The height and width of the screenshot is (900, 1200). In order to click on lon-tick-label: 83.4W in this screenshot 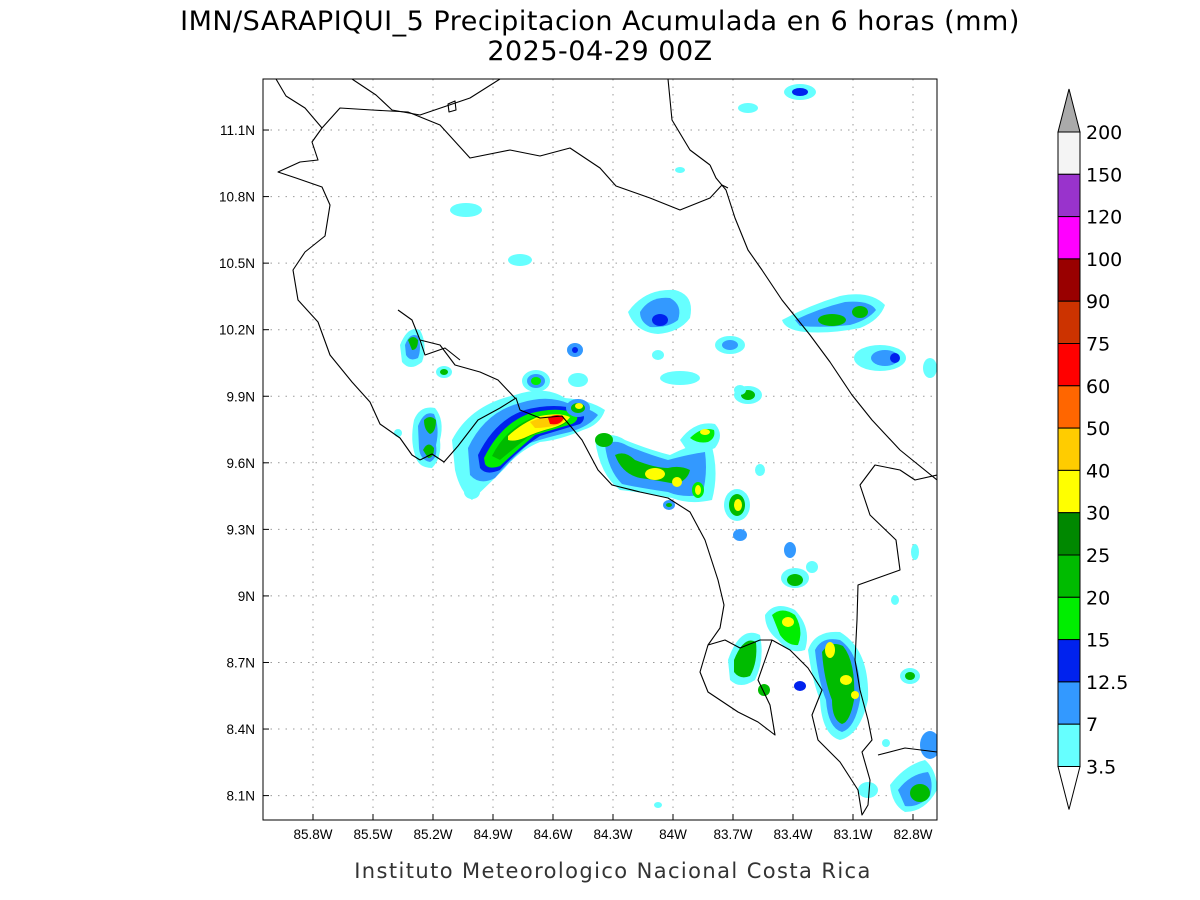, I will do `click(792, 834)`.